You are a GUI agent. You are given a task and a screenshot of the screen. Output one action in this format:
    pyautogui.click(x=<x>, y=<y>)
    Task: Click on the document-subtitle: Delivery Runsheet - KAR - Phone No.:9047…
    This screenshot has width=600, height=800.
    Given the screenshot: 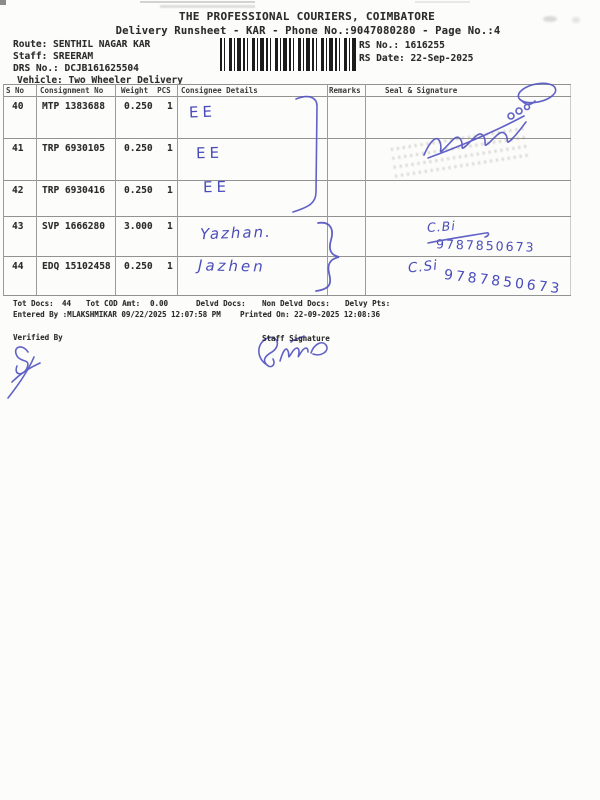 What is the action you would take?
    pyautogui.click(x=308, y=31)
    